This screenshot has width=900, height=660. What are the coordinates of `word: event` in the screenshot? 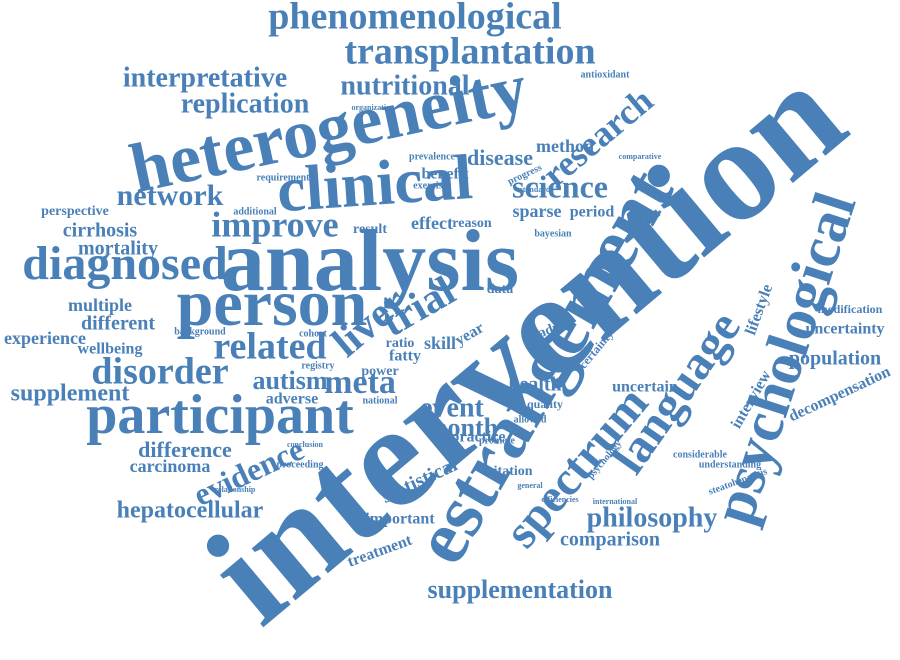 It's located at (452, 407).